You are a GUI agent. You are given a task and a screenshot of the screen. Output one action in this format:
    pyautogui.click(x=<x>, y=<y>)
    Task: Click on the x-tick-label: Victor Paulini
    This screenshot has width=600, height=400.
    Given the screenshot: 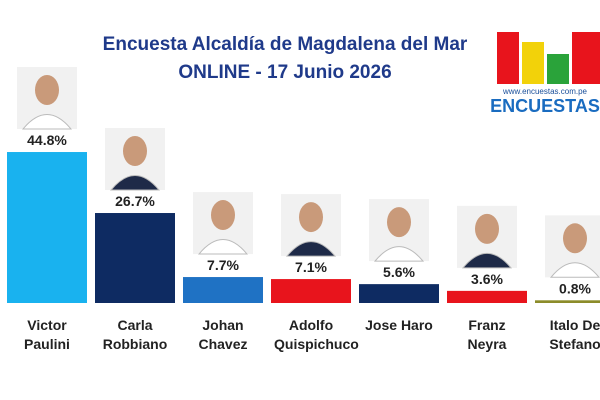 What is the action you would take?
    pyautogui.click(x=47, y=334)
    